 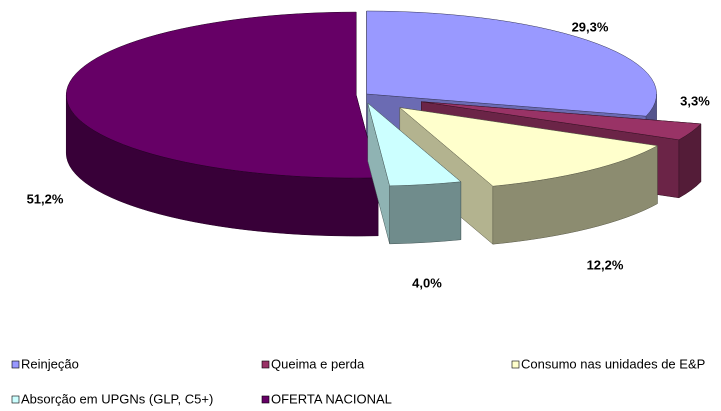 What do you see at coordinates (695, 100) in the screenshot?
I see `value-label: 3,3%` at bounding box center [695, 100].